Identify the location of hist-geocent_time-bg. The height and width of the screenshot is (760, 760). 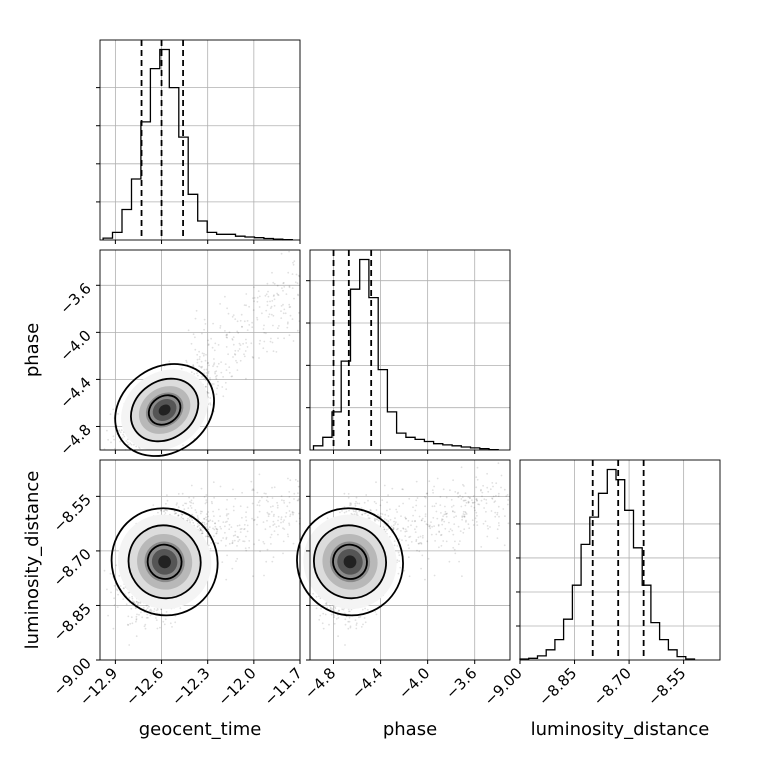
(200, 140).